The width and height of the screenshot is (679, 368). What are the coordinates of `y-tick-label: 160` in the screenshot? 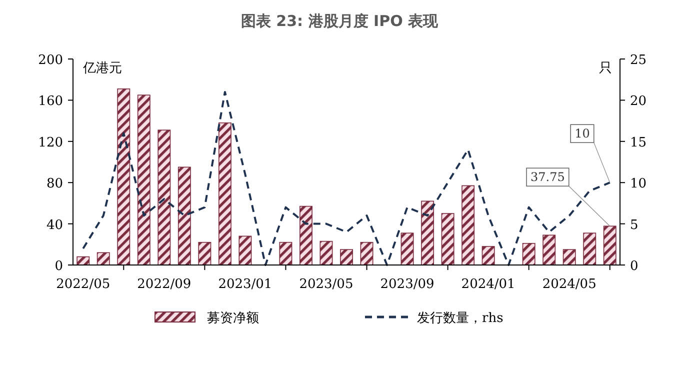 It's located at (50, 102).